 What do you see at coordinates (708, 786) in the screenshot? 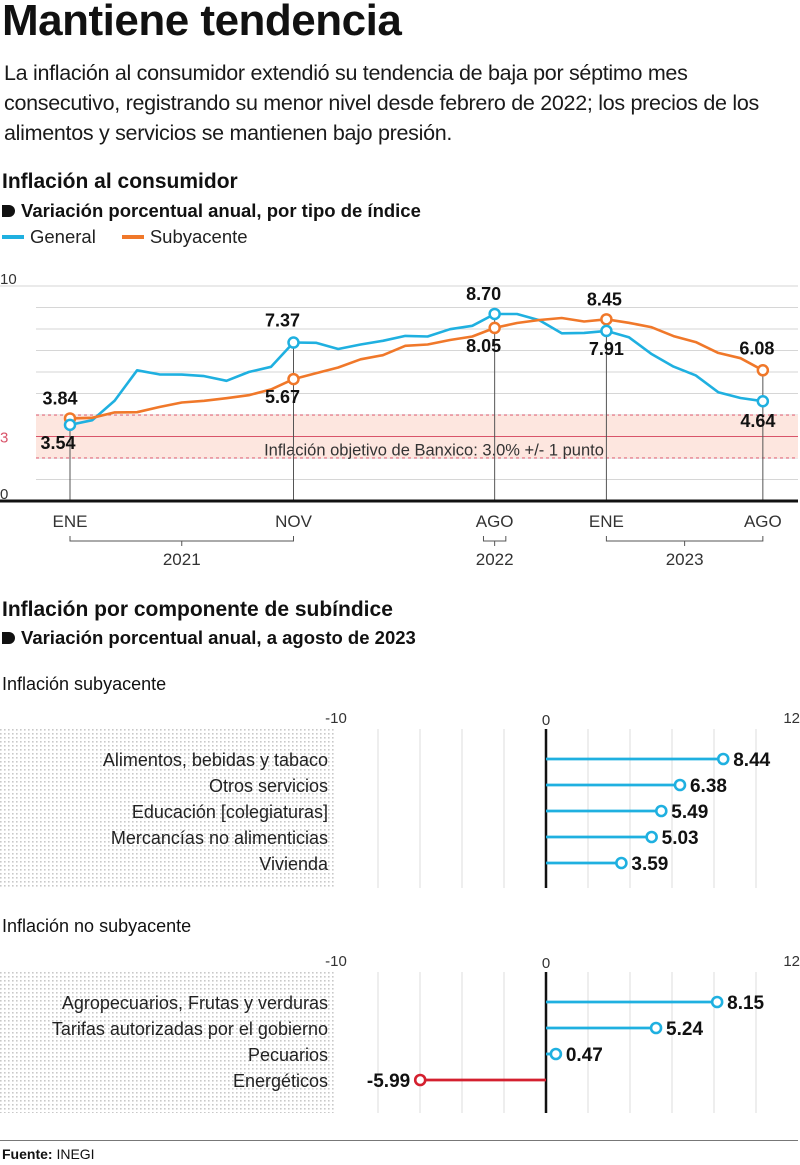
I see `data-label: 6.38` at bounding box center [708, 786].